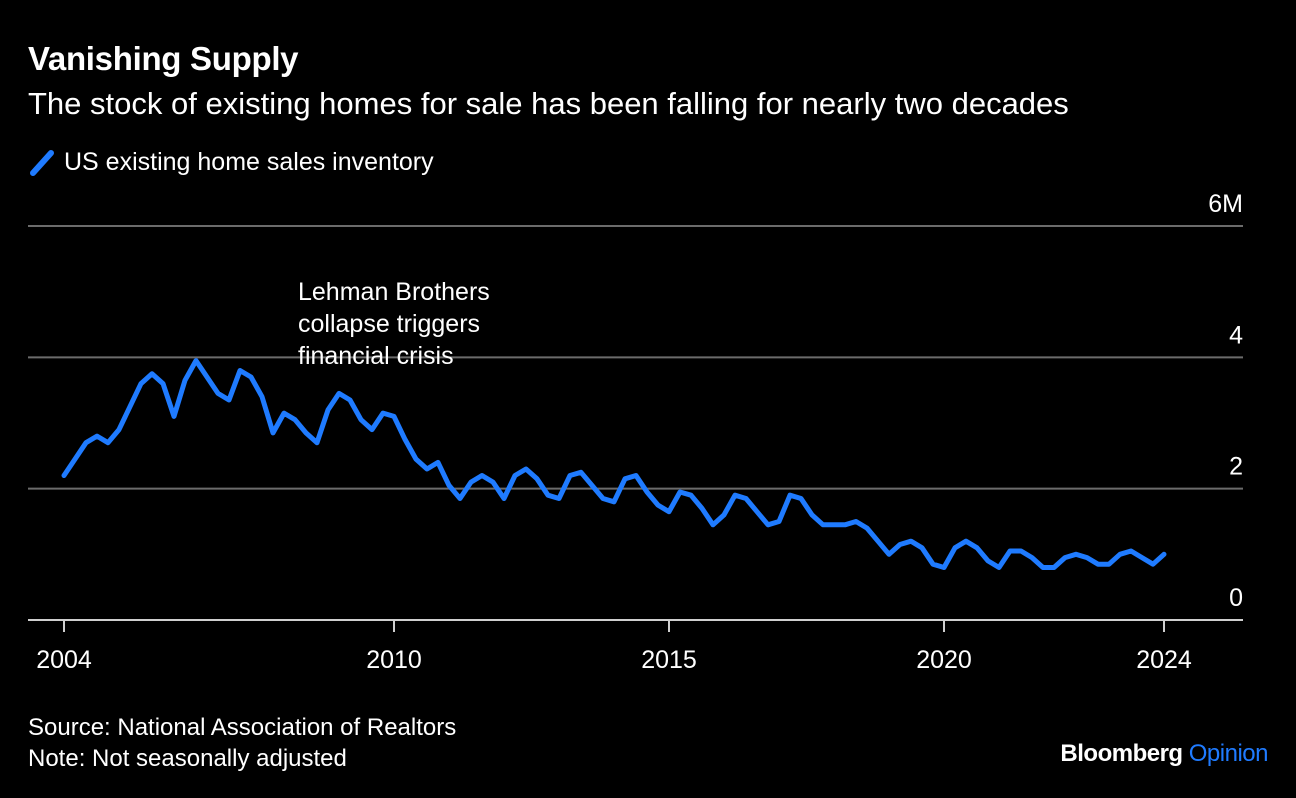 The height and width of the screenshot is (798, 1296). I want to click on y-tick-label: 6M, so click(1225, 204).